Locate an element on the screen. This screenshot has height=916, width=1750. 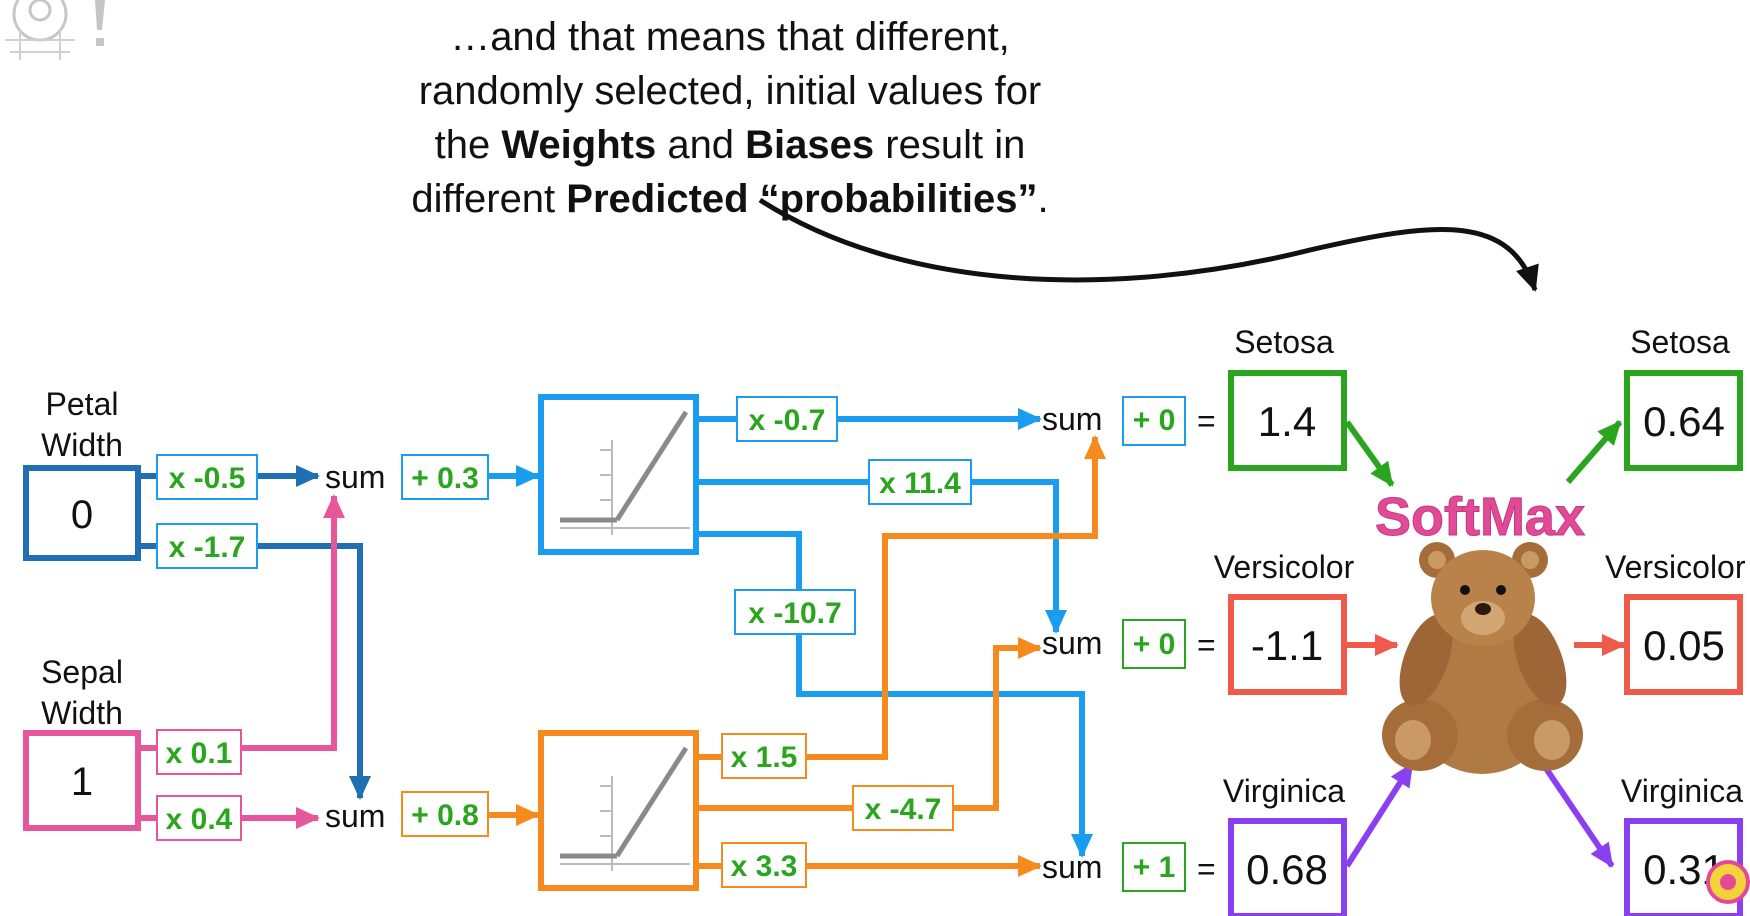
bias-box-top is located at coordinates (445, 477).